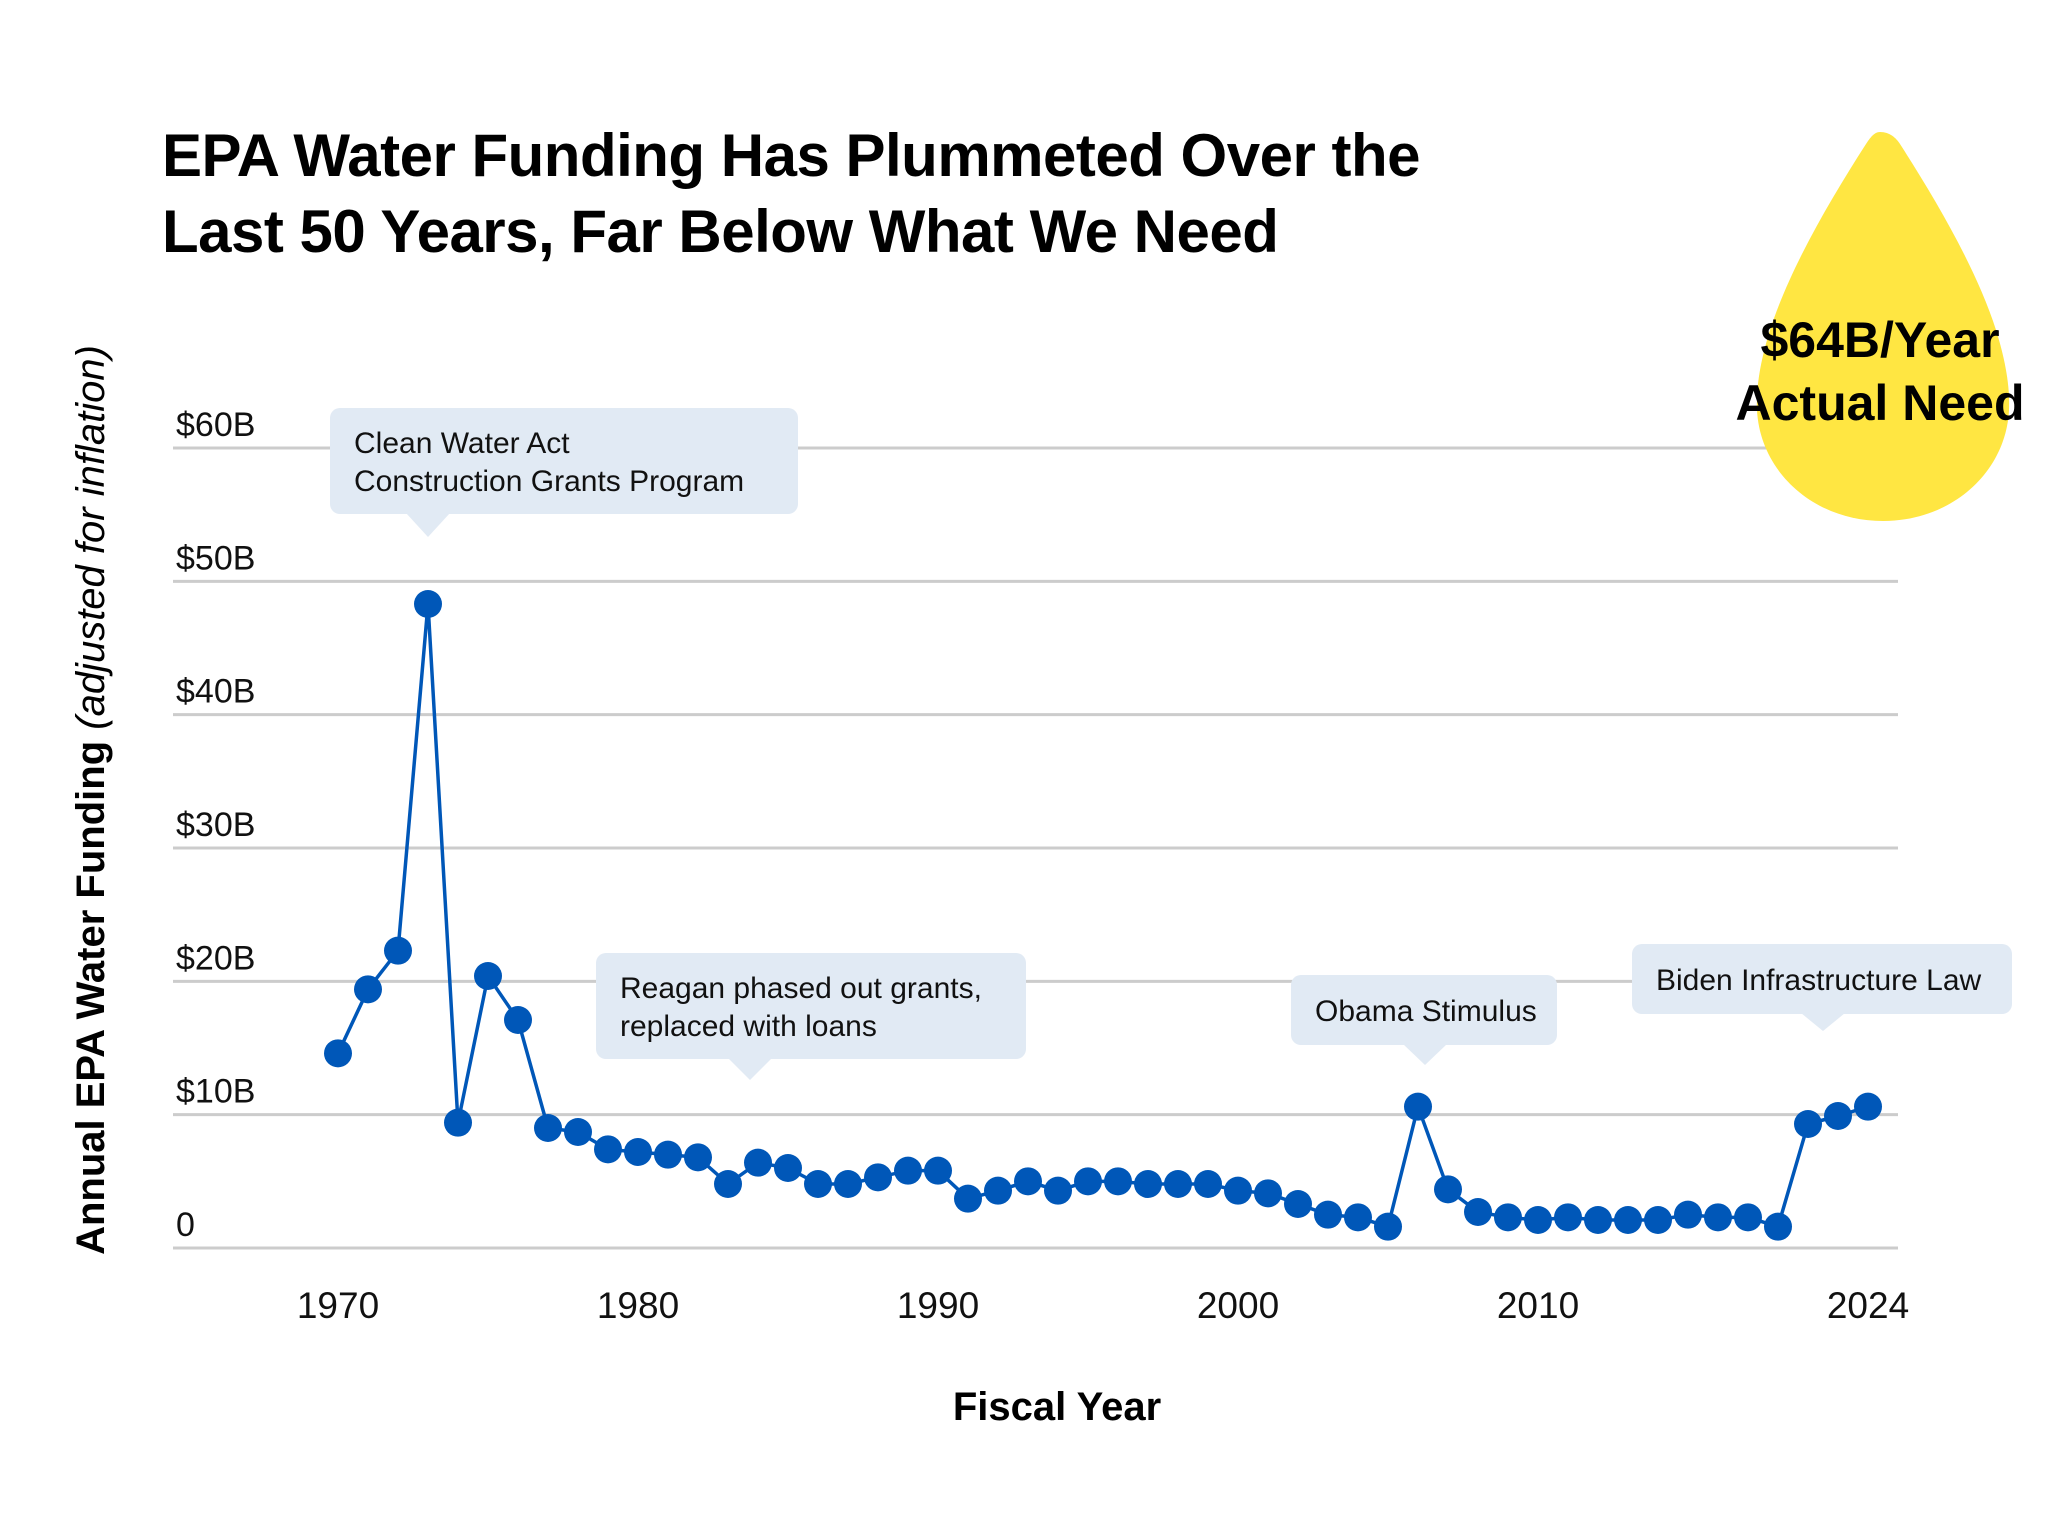 The height and width of the screenshot is (1519, 2072). I want to click on x-tick-label: 2010, so click(1538, 1305).